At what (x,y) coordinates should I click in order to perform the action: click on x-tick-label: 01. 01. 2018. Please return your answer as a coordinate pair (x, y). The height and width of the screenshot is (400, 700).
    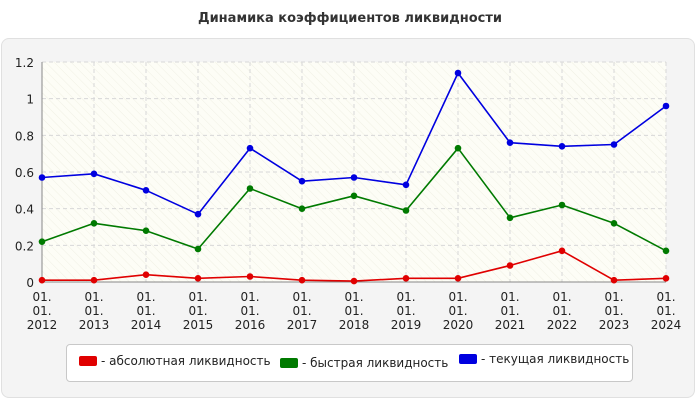
    Looking at the image, I should click on (354, 311).